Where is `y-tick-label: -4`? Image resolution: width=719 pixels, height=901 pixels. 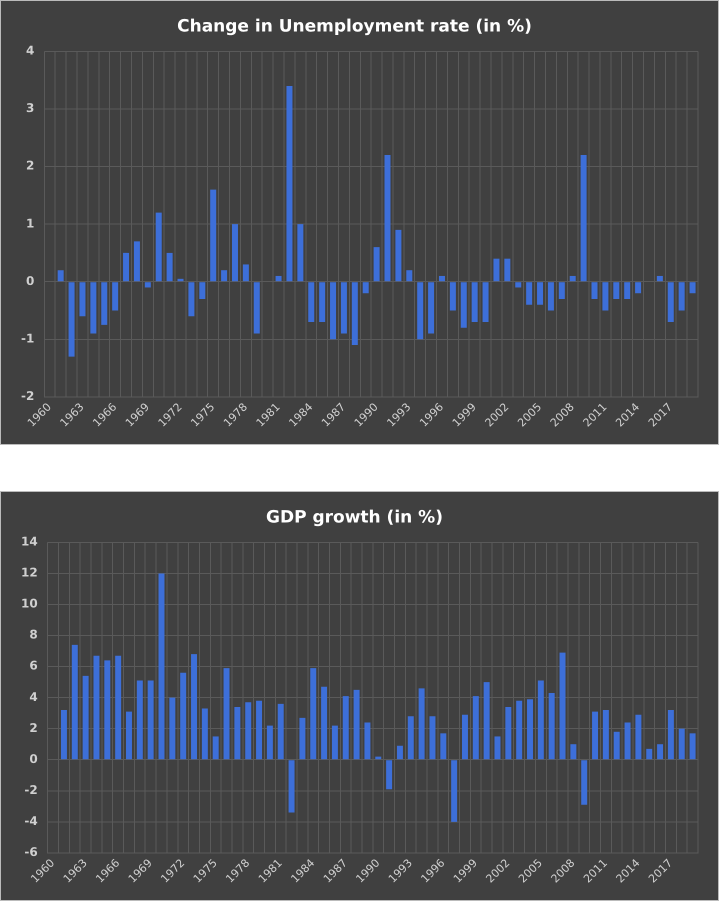 y-tick-label: -4 is located at coordinates (31, 821).